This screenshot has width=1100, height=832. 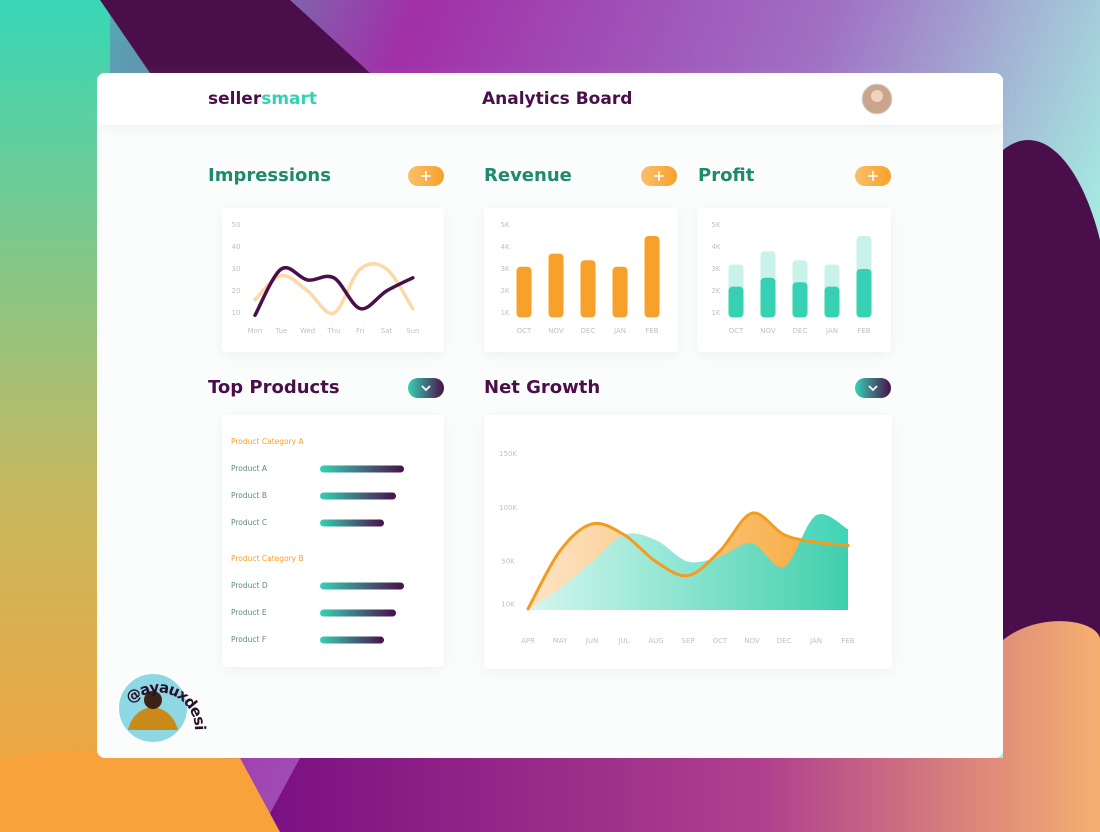 I want to click on card-title: Net Growth, so click(x=542, y=387).